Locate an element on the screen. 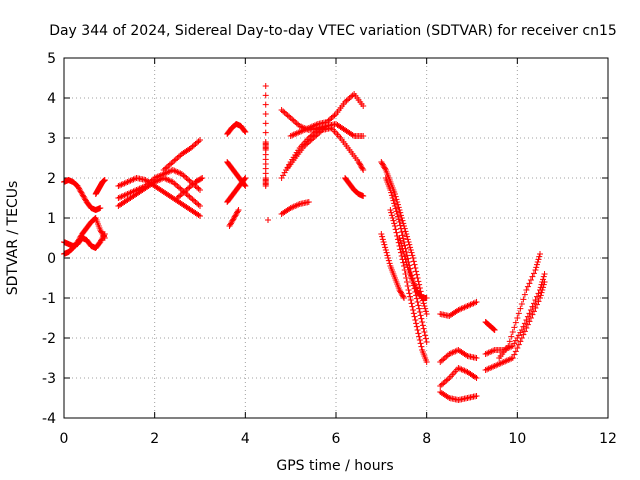 This screenshot has width=640, height=480. y-tick-label: 4 is located at coordinates (51, 99).